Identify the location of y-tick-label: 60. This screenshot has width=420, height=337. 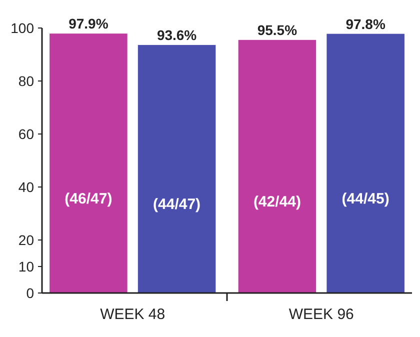
(26, 134).